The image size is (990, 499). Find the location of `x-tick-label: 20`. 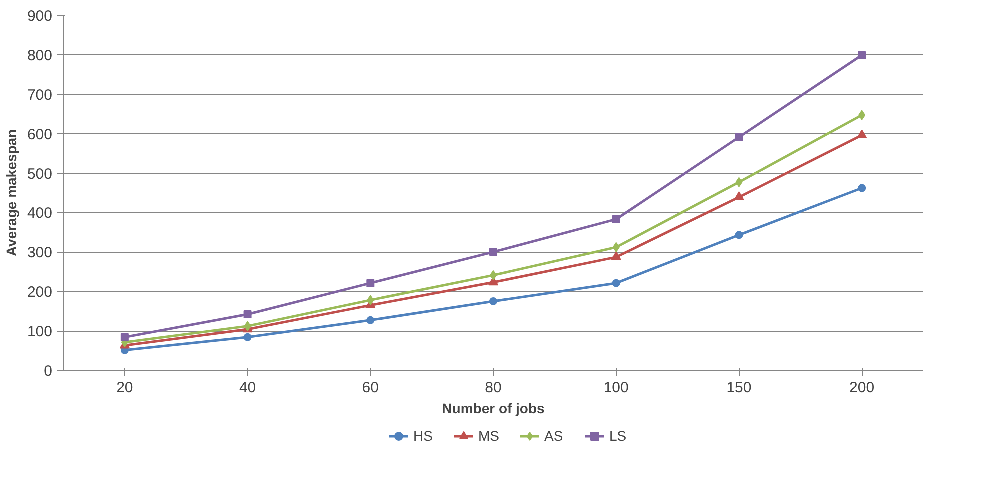

x-tick-label: 20 is located at coordinates (125, 388).